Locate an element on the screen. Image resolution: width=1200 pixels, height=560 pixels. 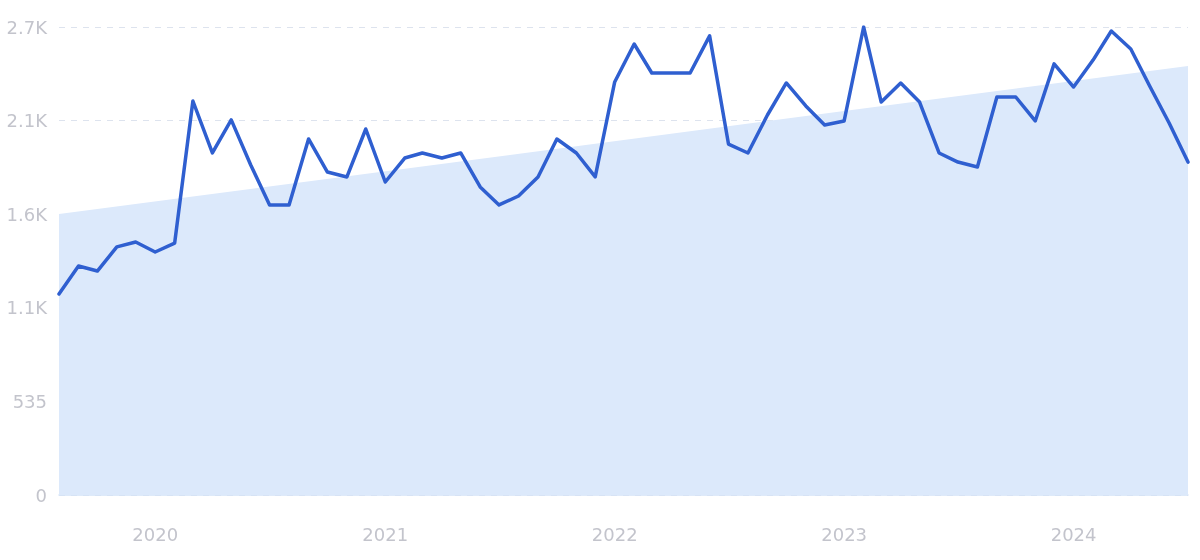
x-tick-label: 2020 is located at coordinates (155, 534).